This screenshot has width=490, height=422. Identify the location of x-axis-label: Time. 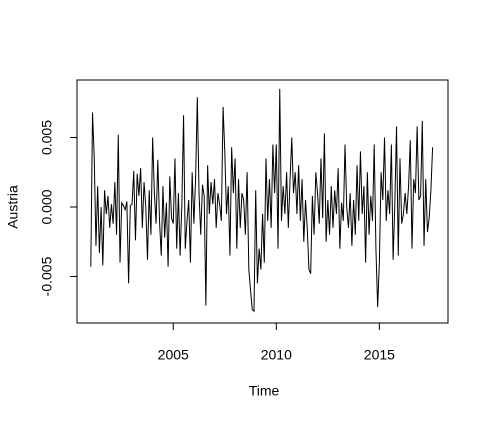
(264, 391).